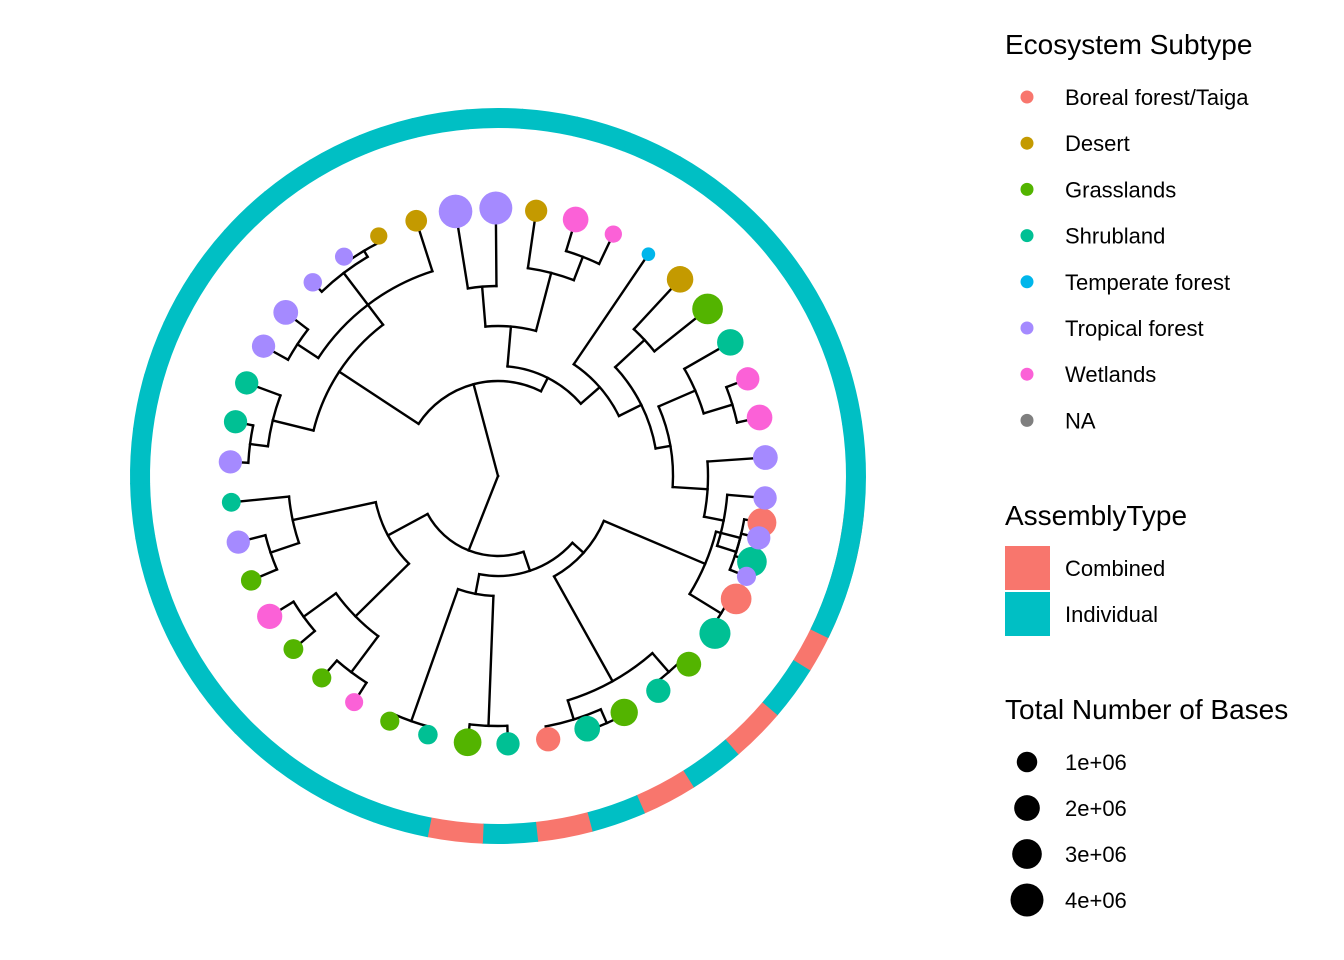  Describe the element at coordinates (1068, 833) in the screenshot. I see `bases-legend-items: 1e+06 2e+06 3e+06 4e+06` at that location.